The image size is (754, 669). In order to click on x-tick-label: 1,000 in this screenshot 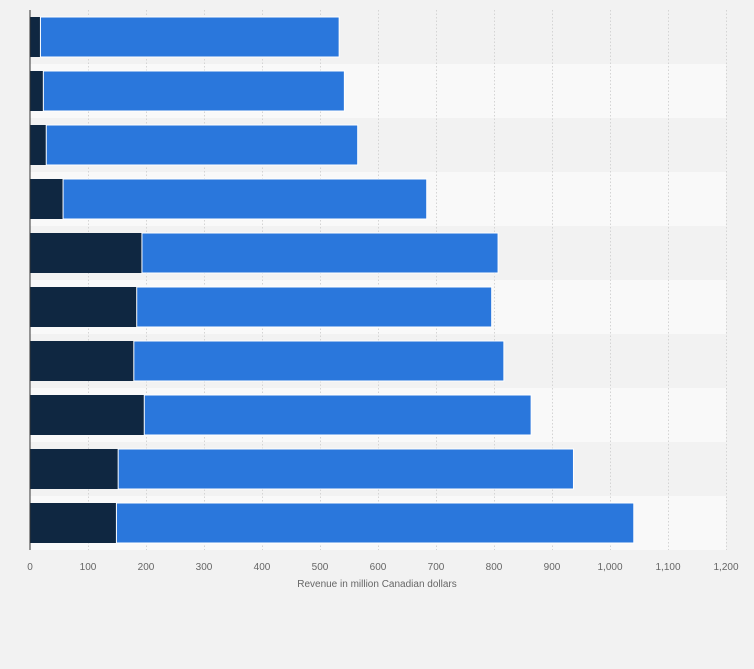, I will do `click(609, 567)`.